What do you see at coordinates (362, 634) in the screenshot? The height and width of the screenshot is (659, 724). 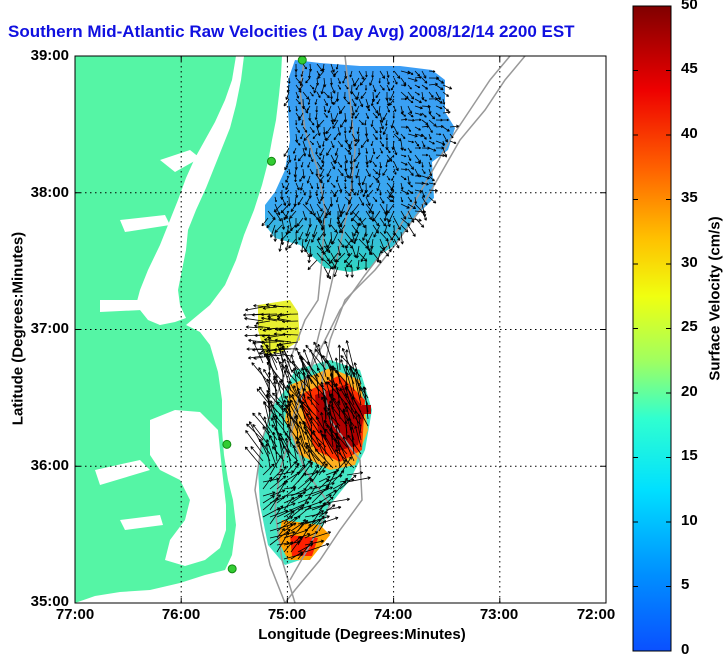 I see `x-axis-label: Longitude (Degrees:Minutes)` at bounding box center [362, 634].